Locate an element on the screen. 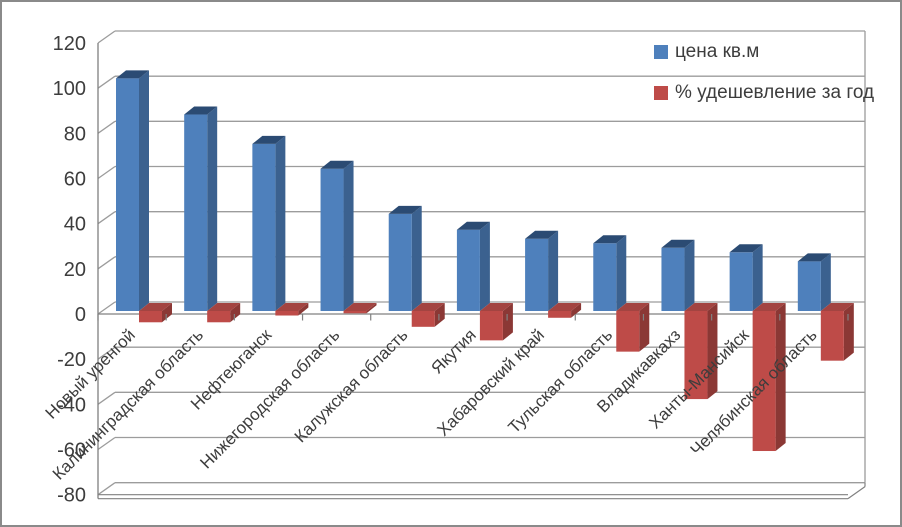 The width and height of the screenshot is (902, 527). y-tick-label: -40 is located at coordinates (71, 405).